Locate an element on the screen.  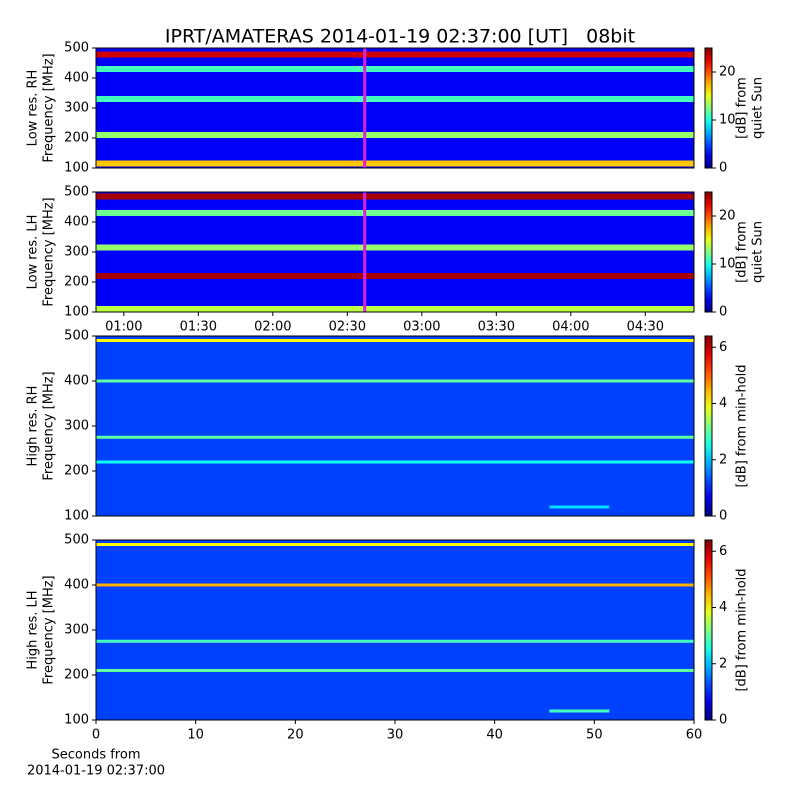
x-tick-label: 04:00 is located at coordinates (570, 327).